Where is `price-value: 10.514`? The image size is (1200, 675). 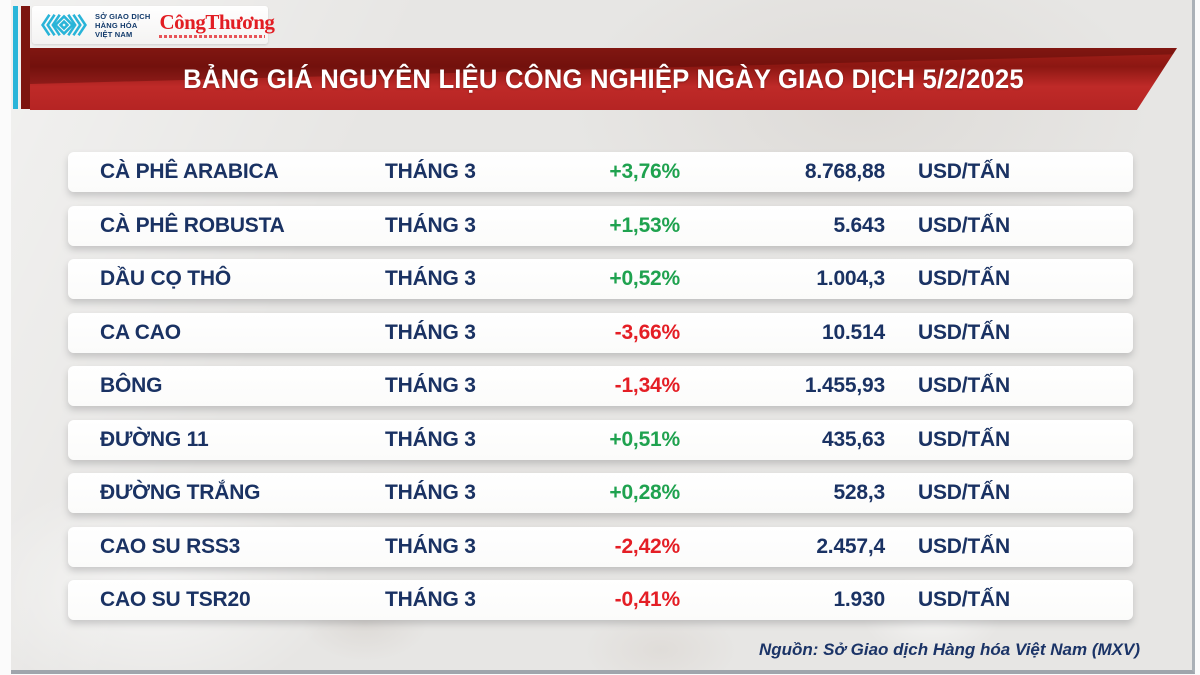
price-value: 10.514 is located at coordinates (853, 332).